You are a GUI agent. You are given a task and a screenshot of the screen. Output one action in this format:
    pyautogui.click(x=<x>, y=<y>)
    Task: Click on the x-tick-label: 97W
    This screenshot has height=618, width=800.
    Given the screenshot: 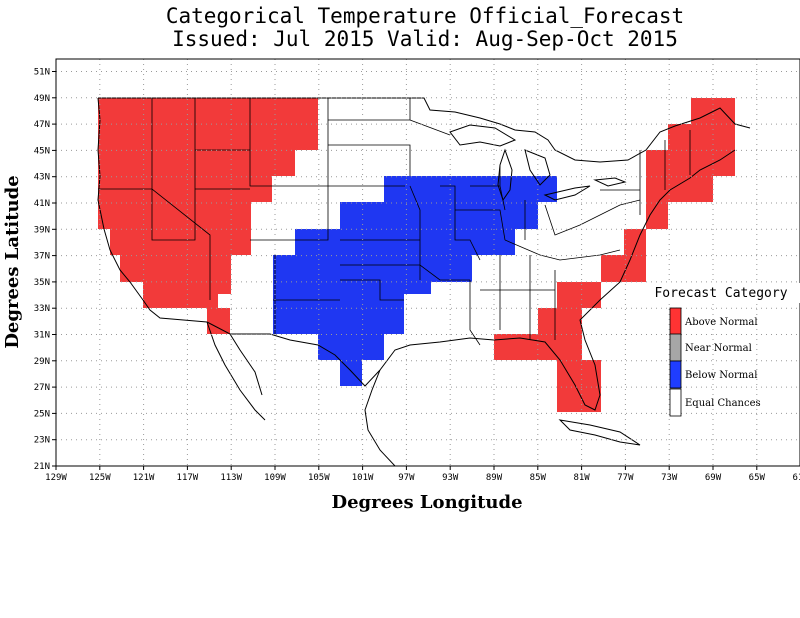 What is the action you would take?
    pyautogui.click(x=406, y=478)
    